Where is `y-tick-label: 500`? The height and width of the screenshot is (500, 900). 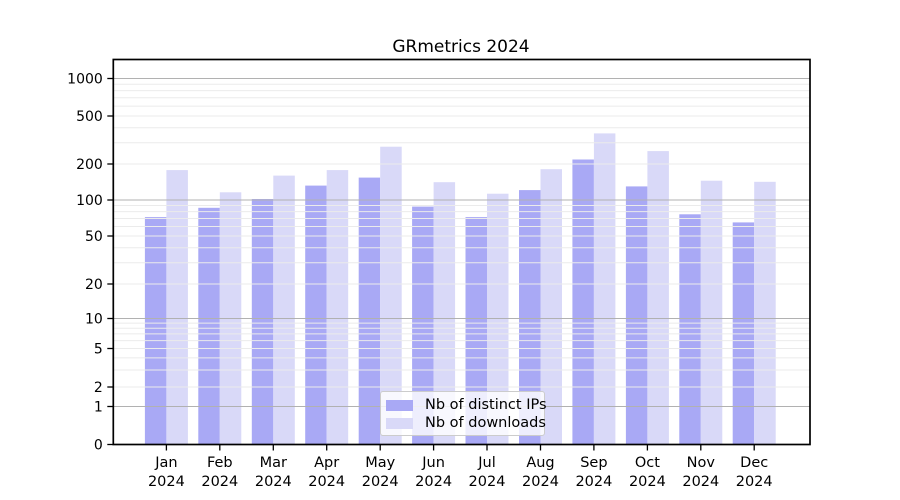 y-tick-label: 500 is located at coordinates (89, 117).